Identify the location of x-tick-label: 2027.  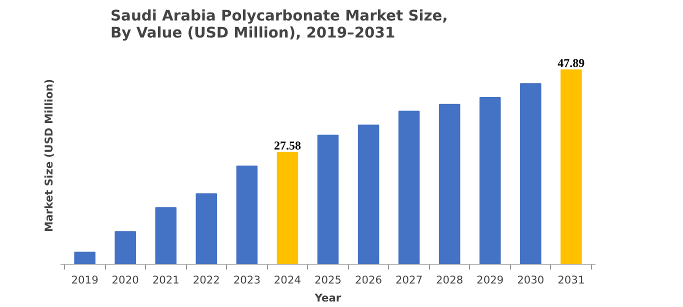
(409, 280).